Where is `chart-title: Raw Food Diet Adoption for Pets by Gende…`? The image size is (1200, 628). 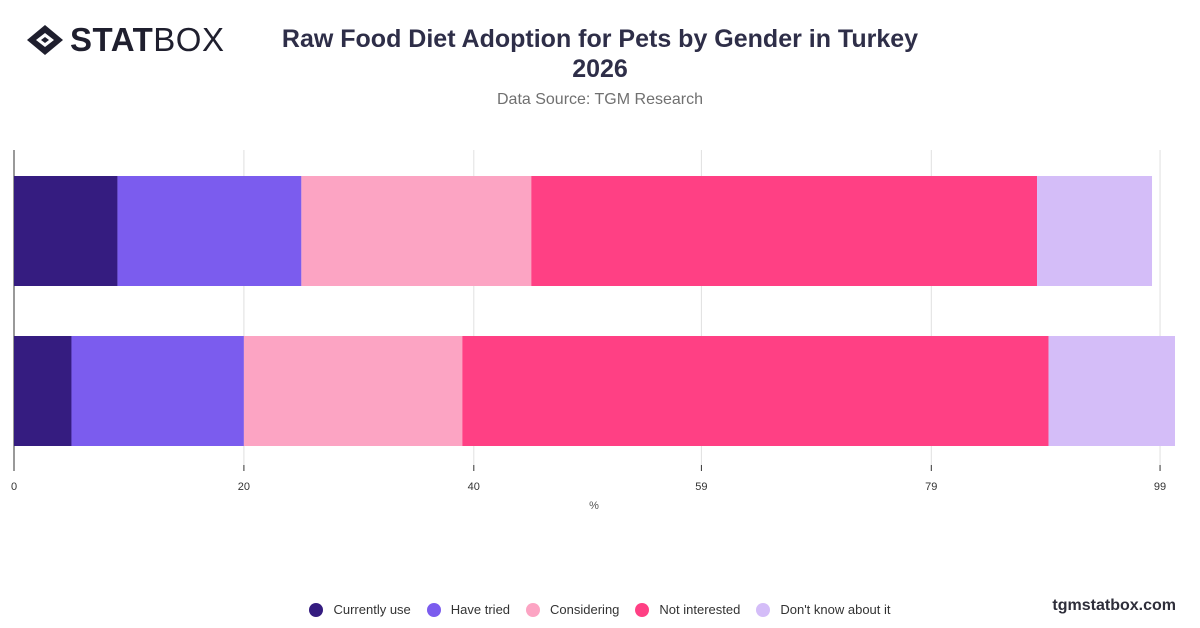
chart-title: Raw Food Diet Adoption for Pets by Gende… is located at coordinates (600, 54).